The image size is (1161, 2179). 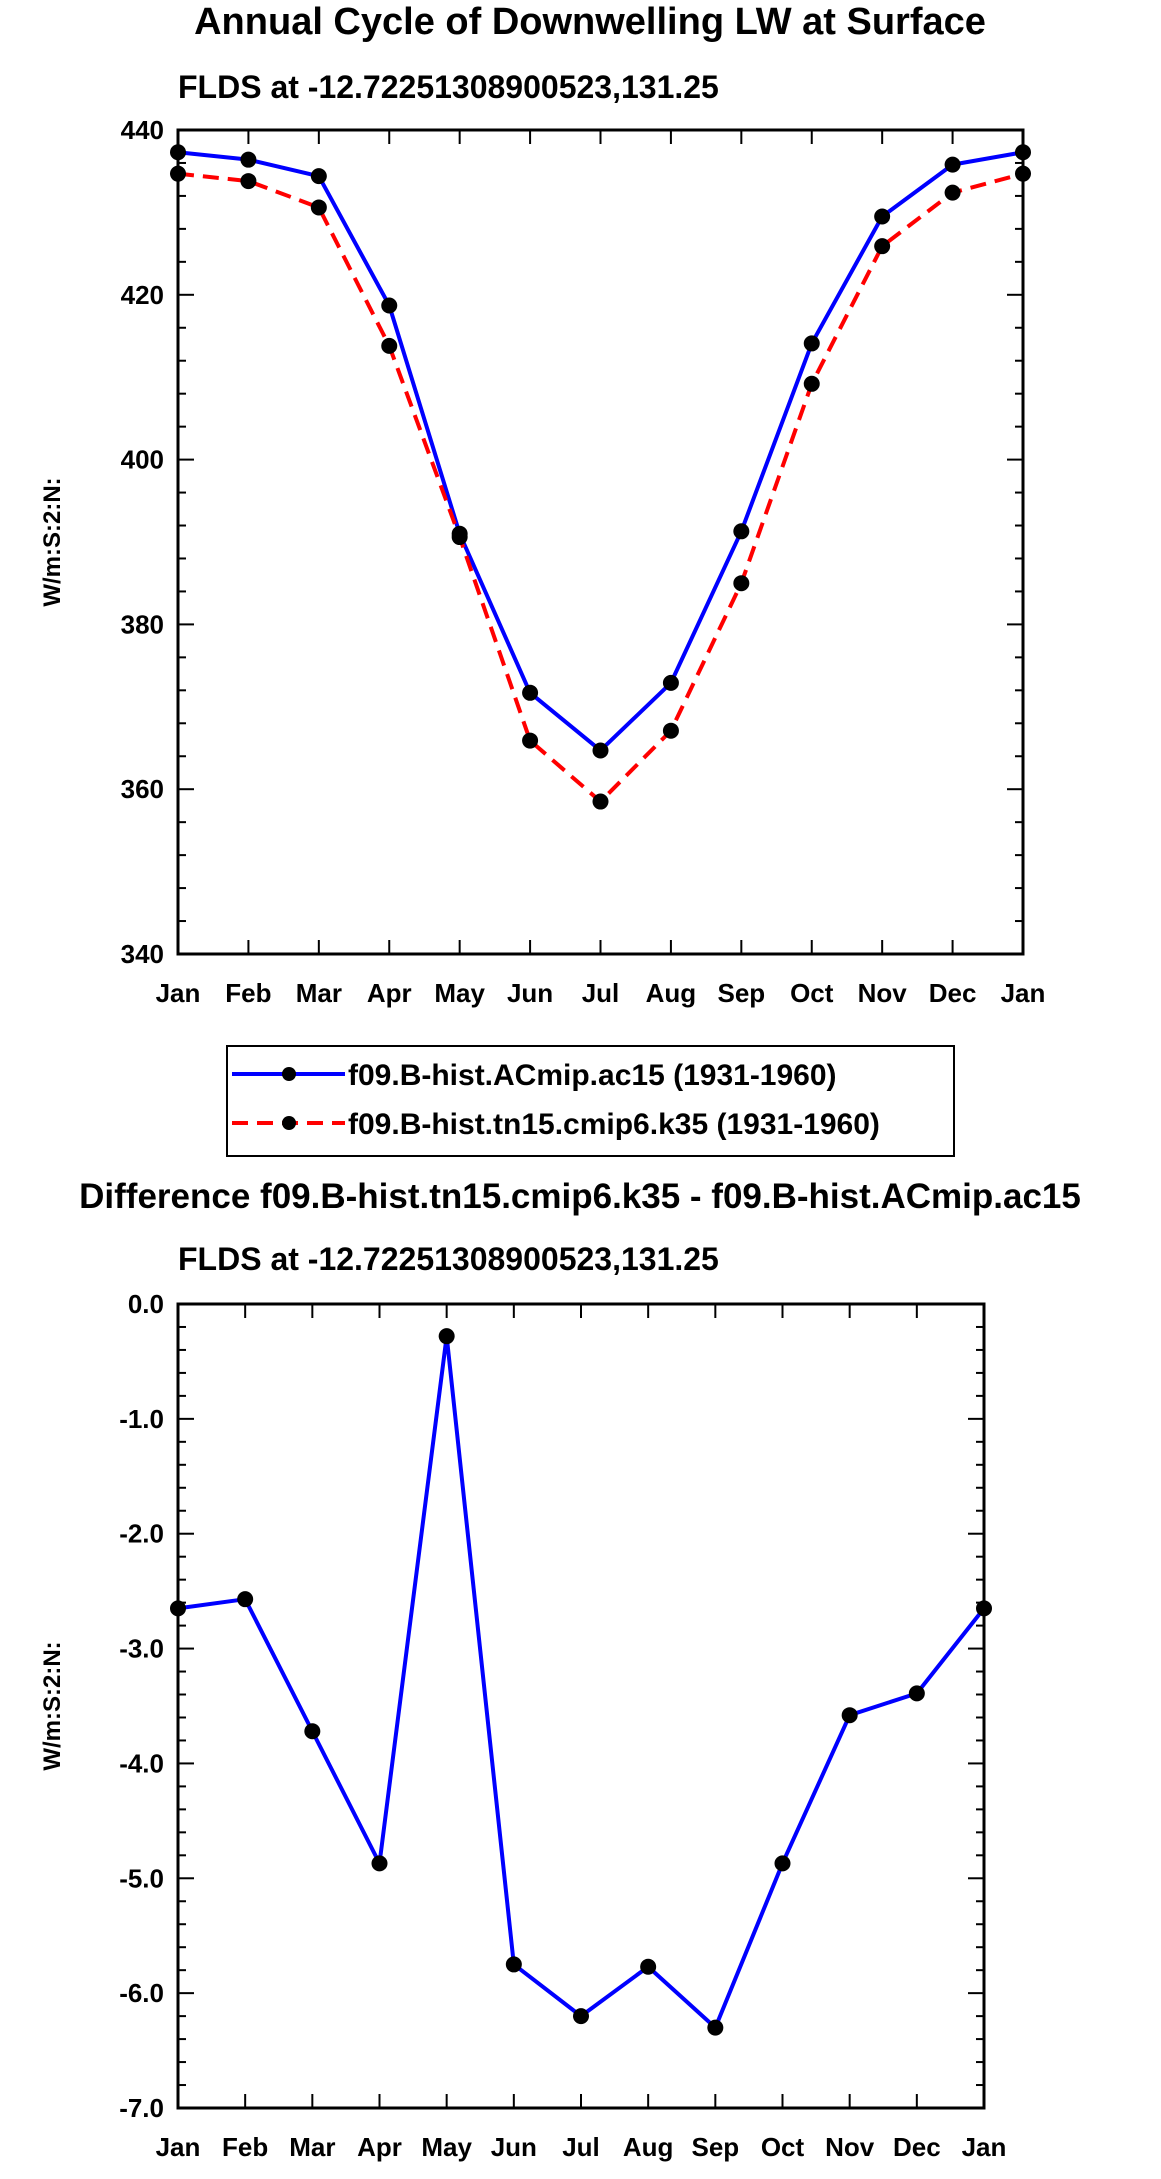 I want to click on chart2-ytick-label: -6.0, so click(x=141, y=1993).